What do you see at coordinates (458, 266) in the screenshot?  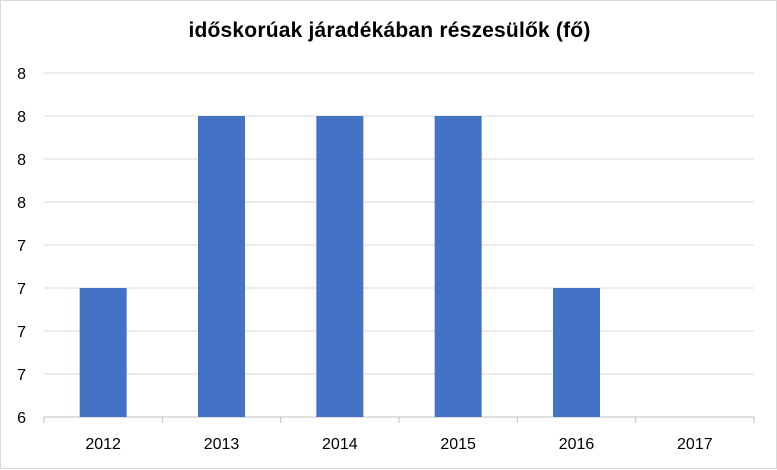 I see `bar-2015` at bounding box center [458, 266].